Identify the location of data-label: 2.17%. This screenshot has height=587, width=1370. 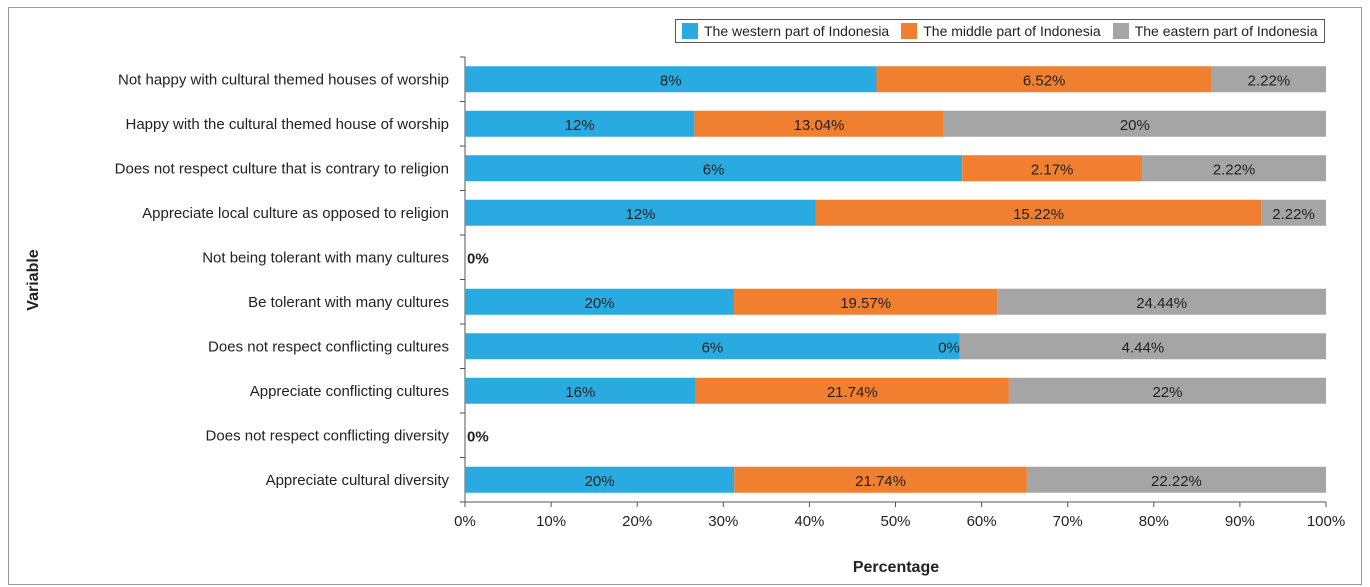
(1052, 169).